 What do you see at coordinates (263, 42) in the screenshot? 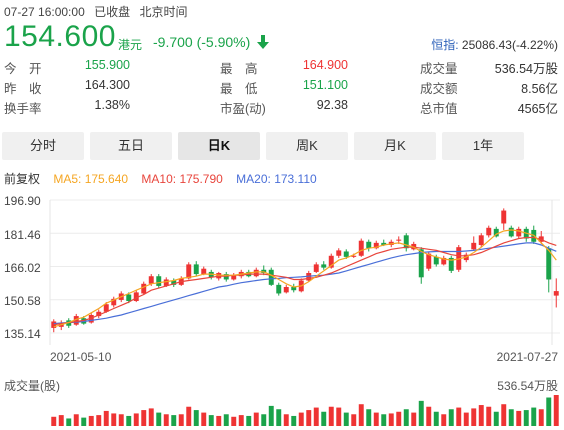
I see `arrow-down-icon` at bounding box center [263, 42].